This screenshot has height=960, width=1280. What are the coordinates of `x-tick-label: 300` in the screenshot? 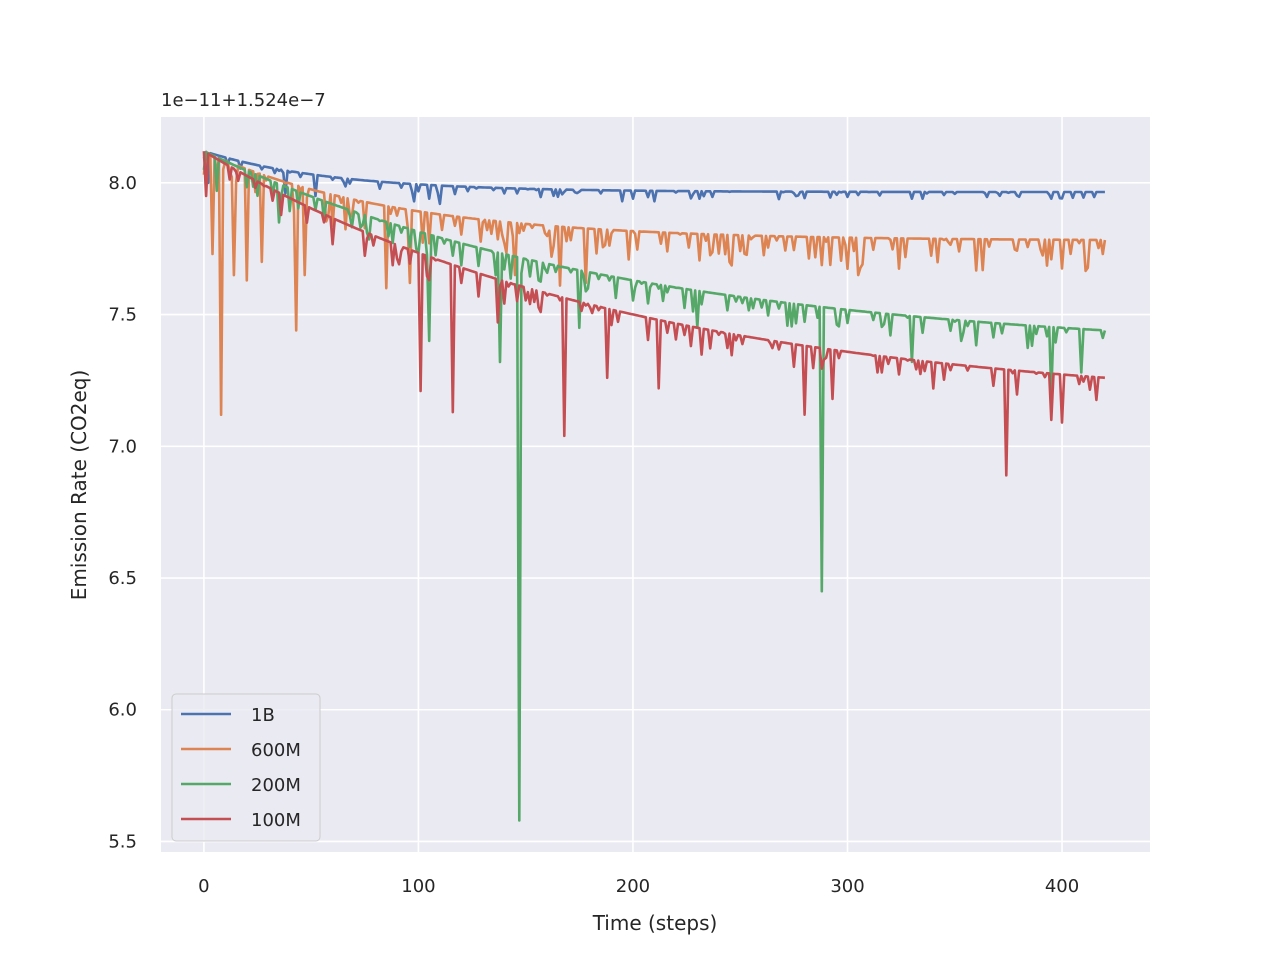 It's located at (847, 886).